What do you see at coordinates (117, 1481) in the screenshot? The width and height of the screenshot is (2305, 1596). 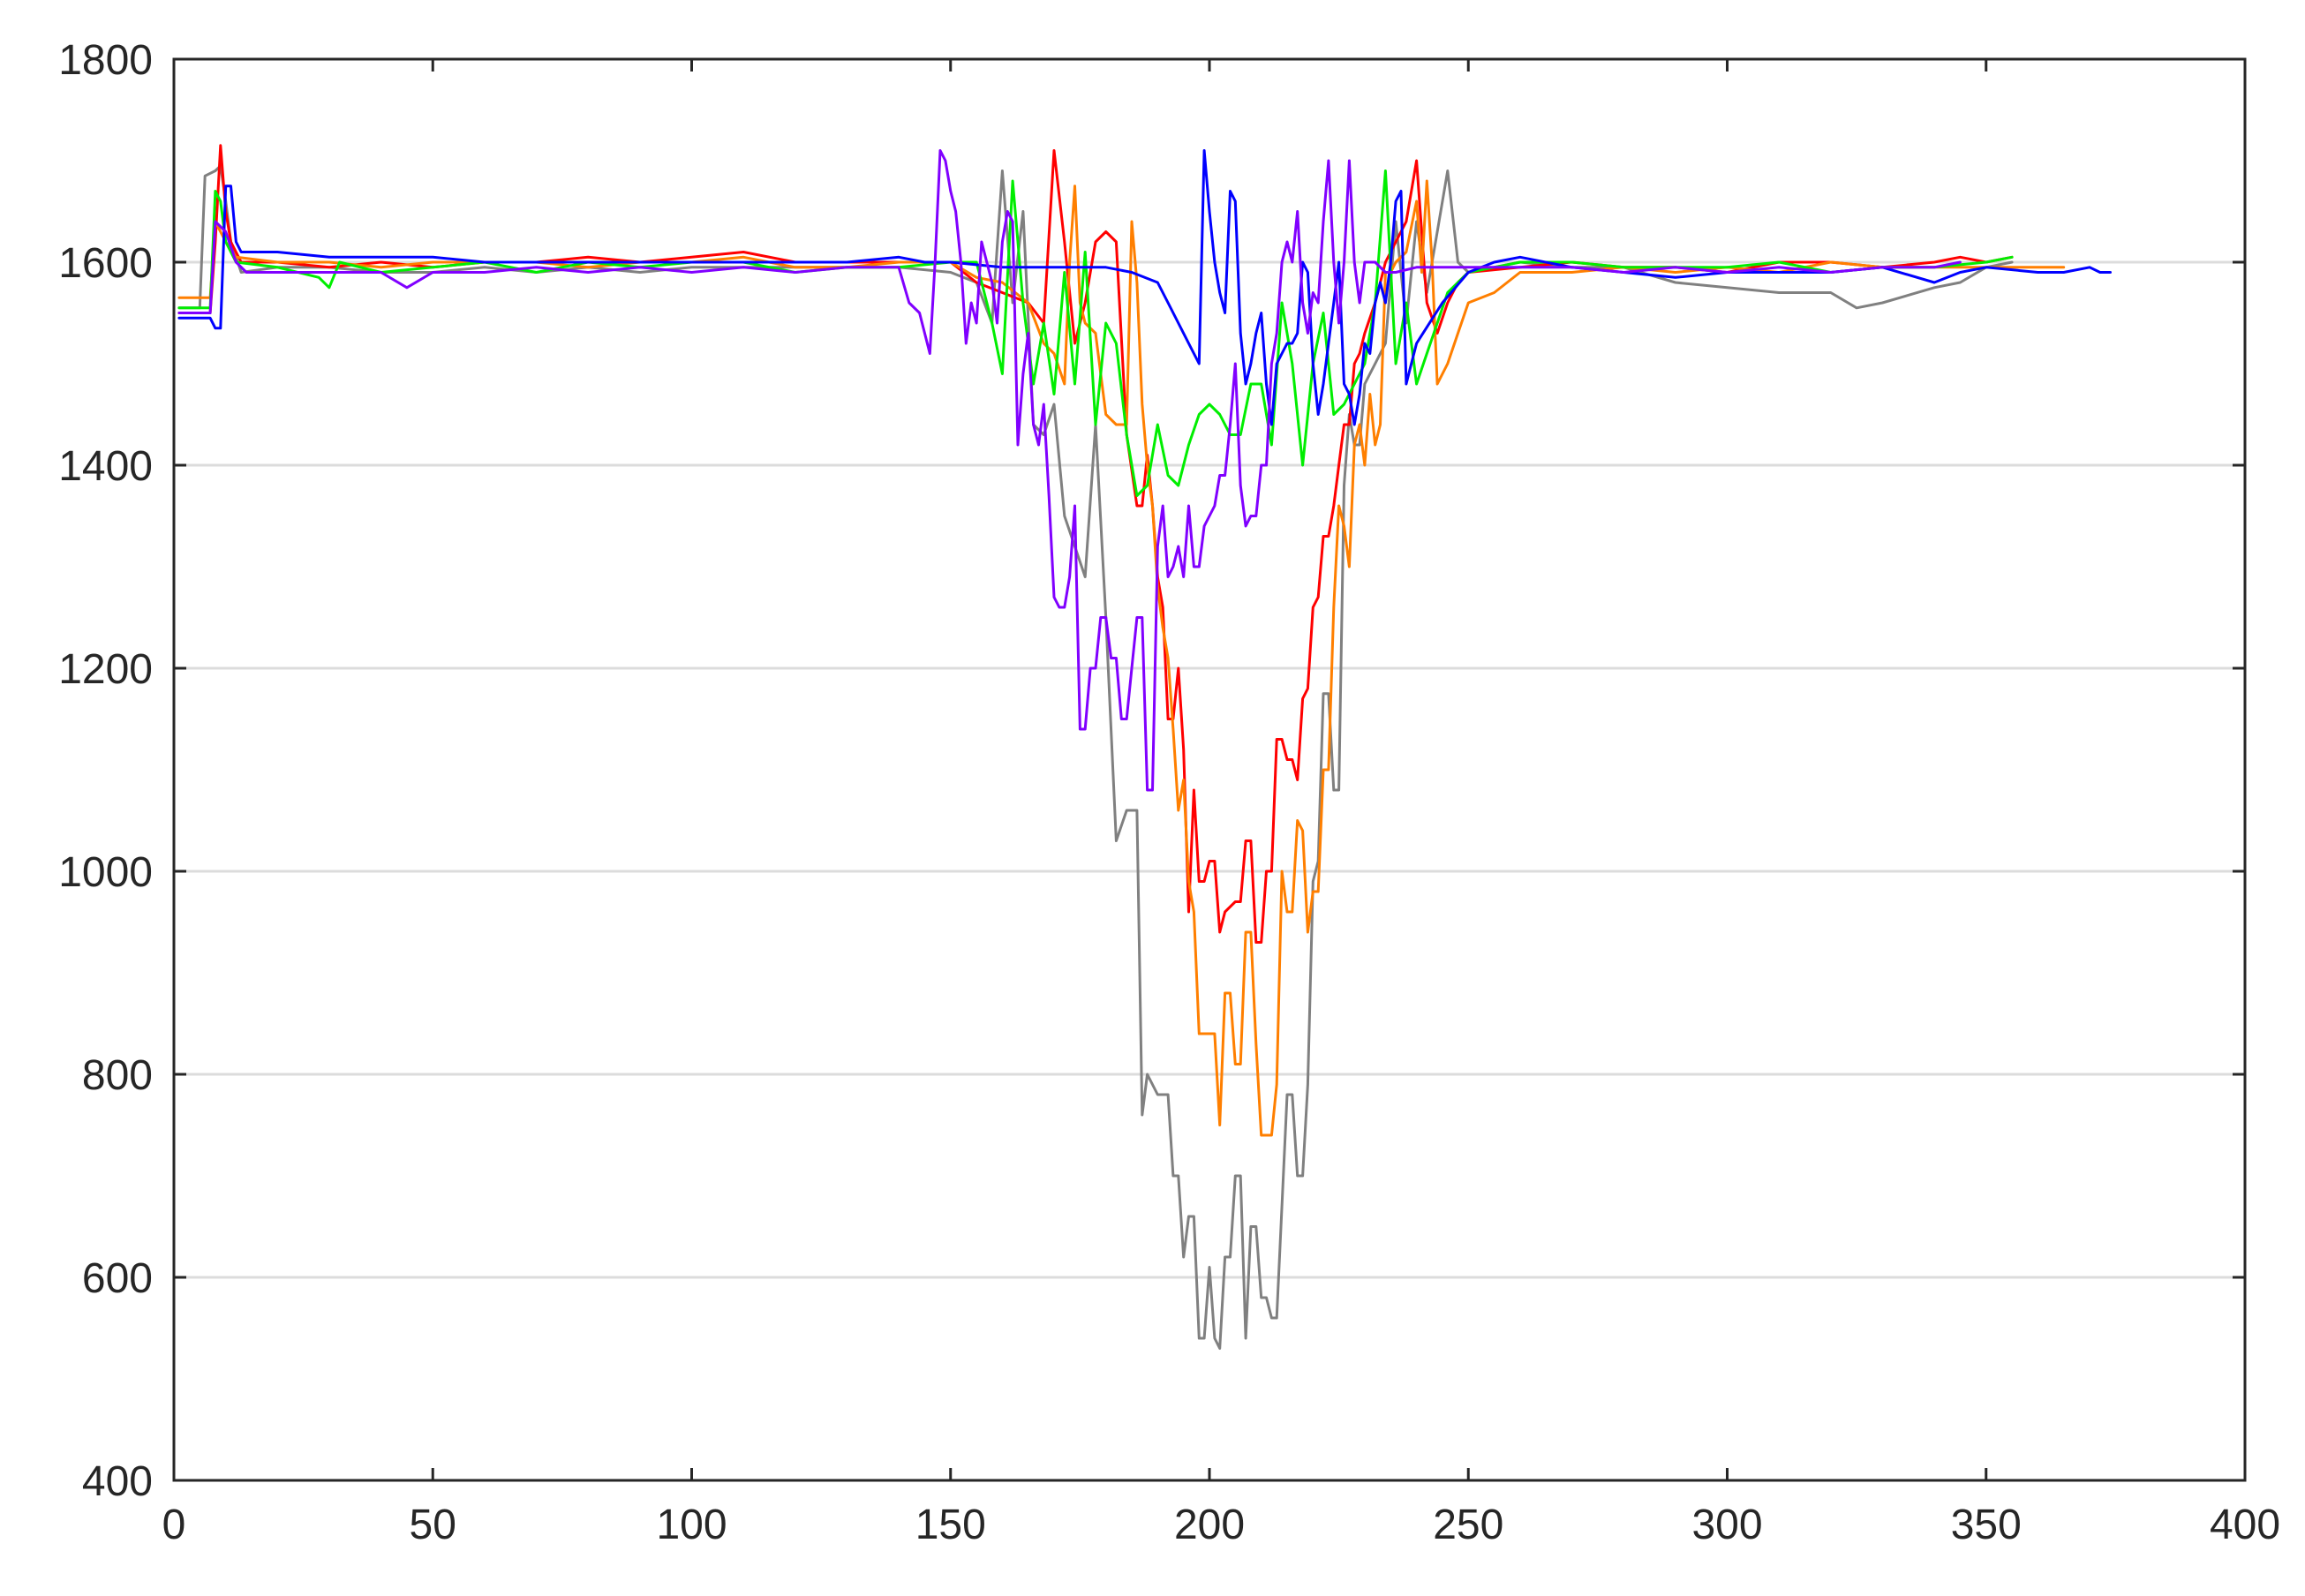 I see `y-tick-label-400: 400` at bounding box center [117, 1481].